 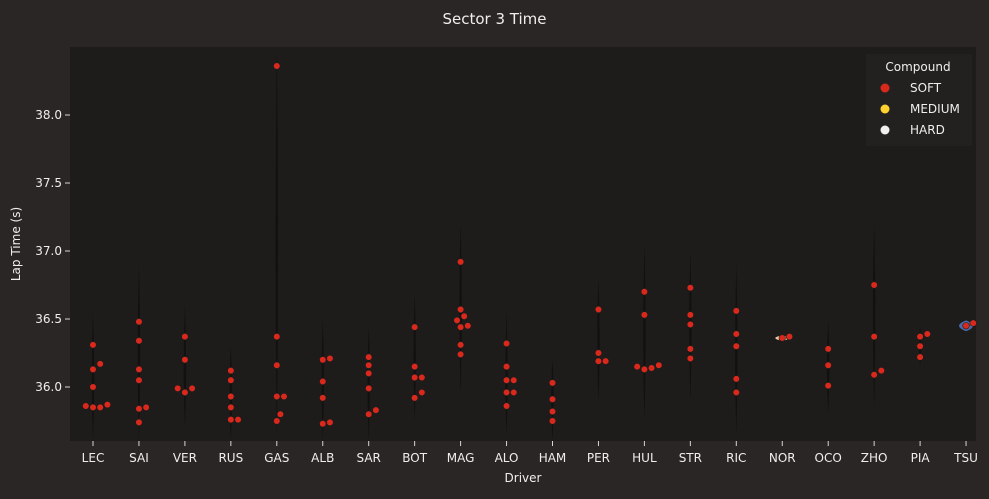 I want to click on x-tick-label-alb: ALB, so click(x=322, y=458).